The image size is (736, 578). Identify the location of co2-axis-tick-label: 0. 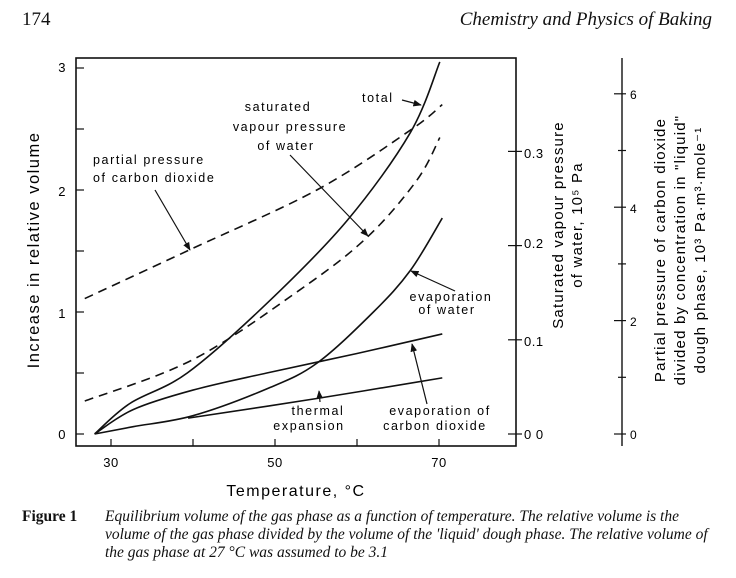
(633, 435).